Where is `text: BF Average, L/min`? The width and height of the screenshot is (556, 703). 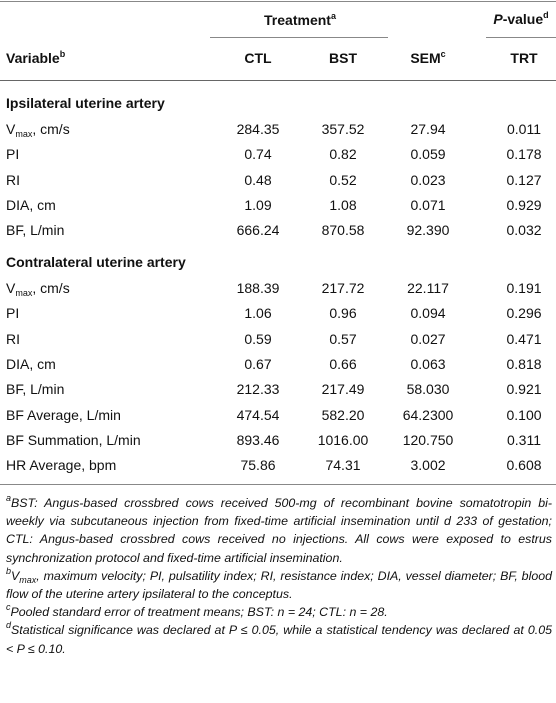
text: BF Average, L/min is located at coordinates (63, 414).